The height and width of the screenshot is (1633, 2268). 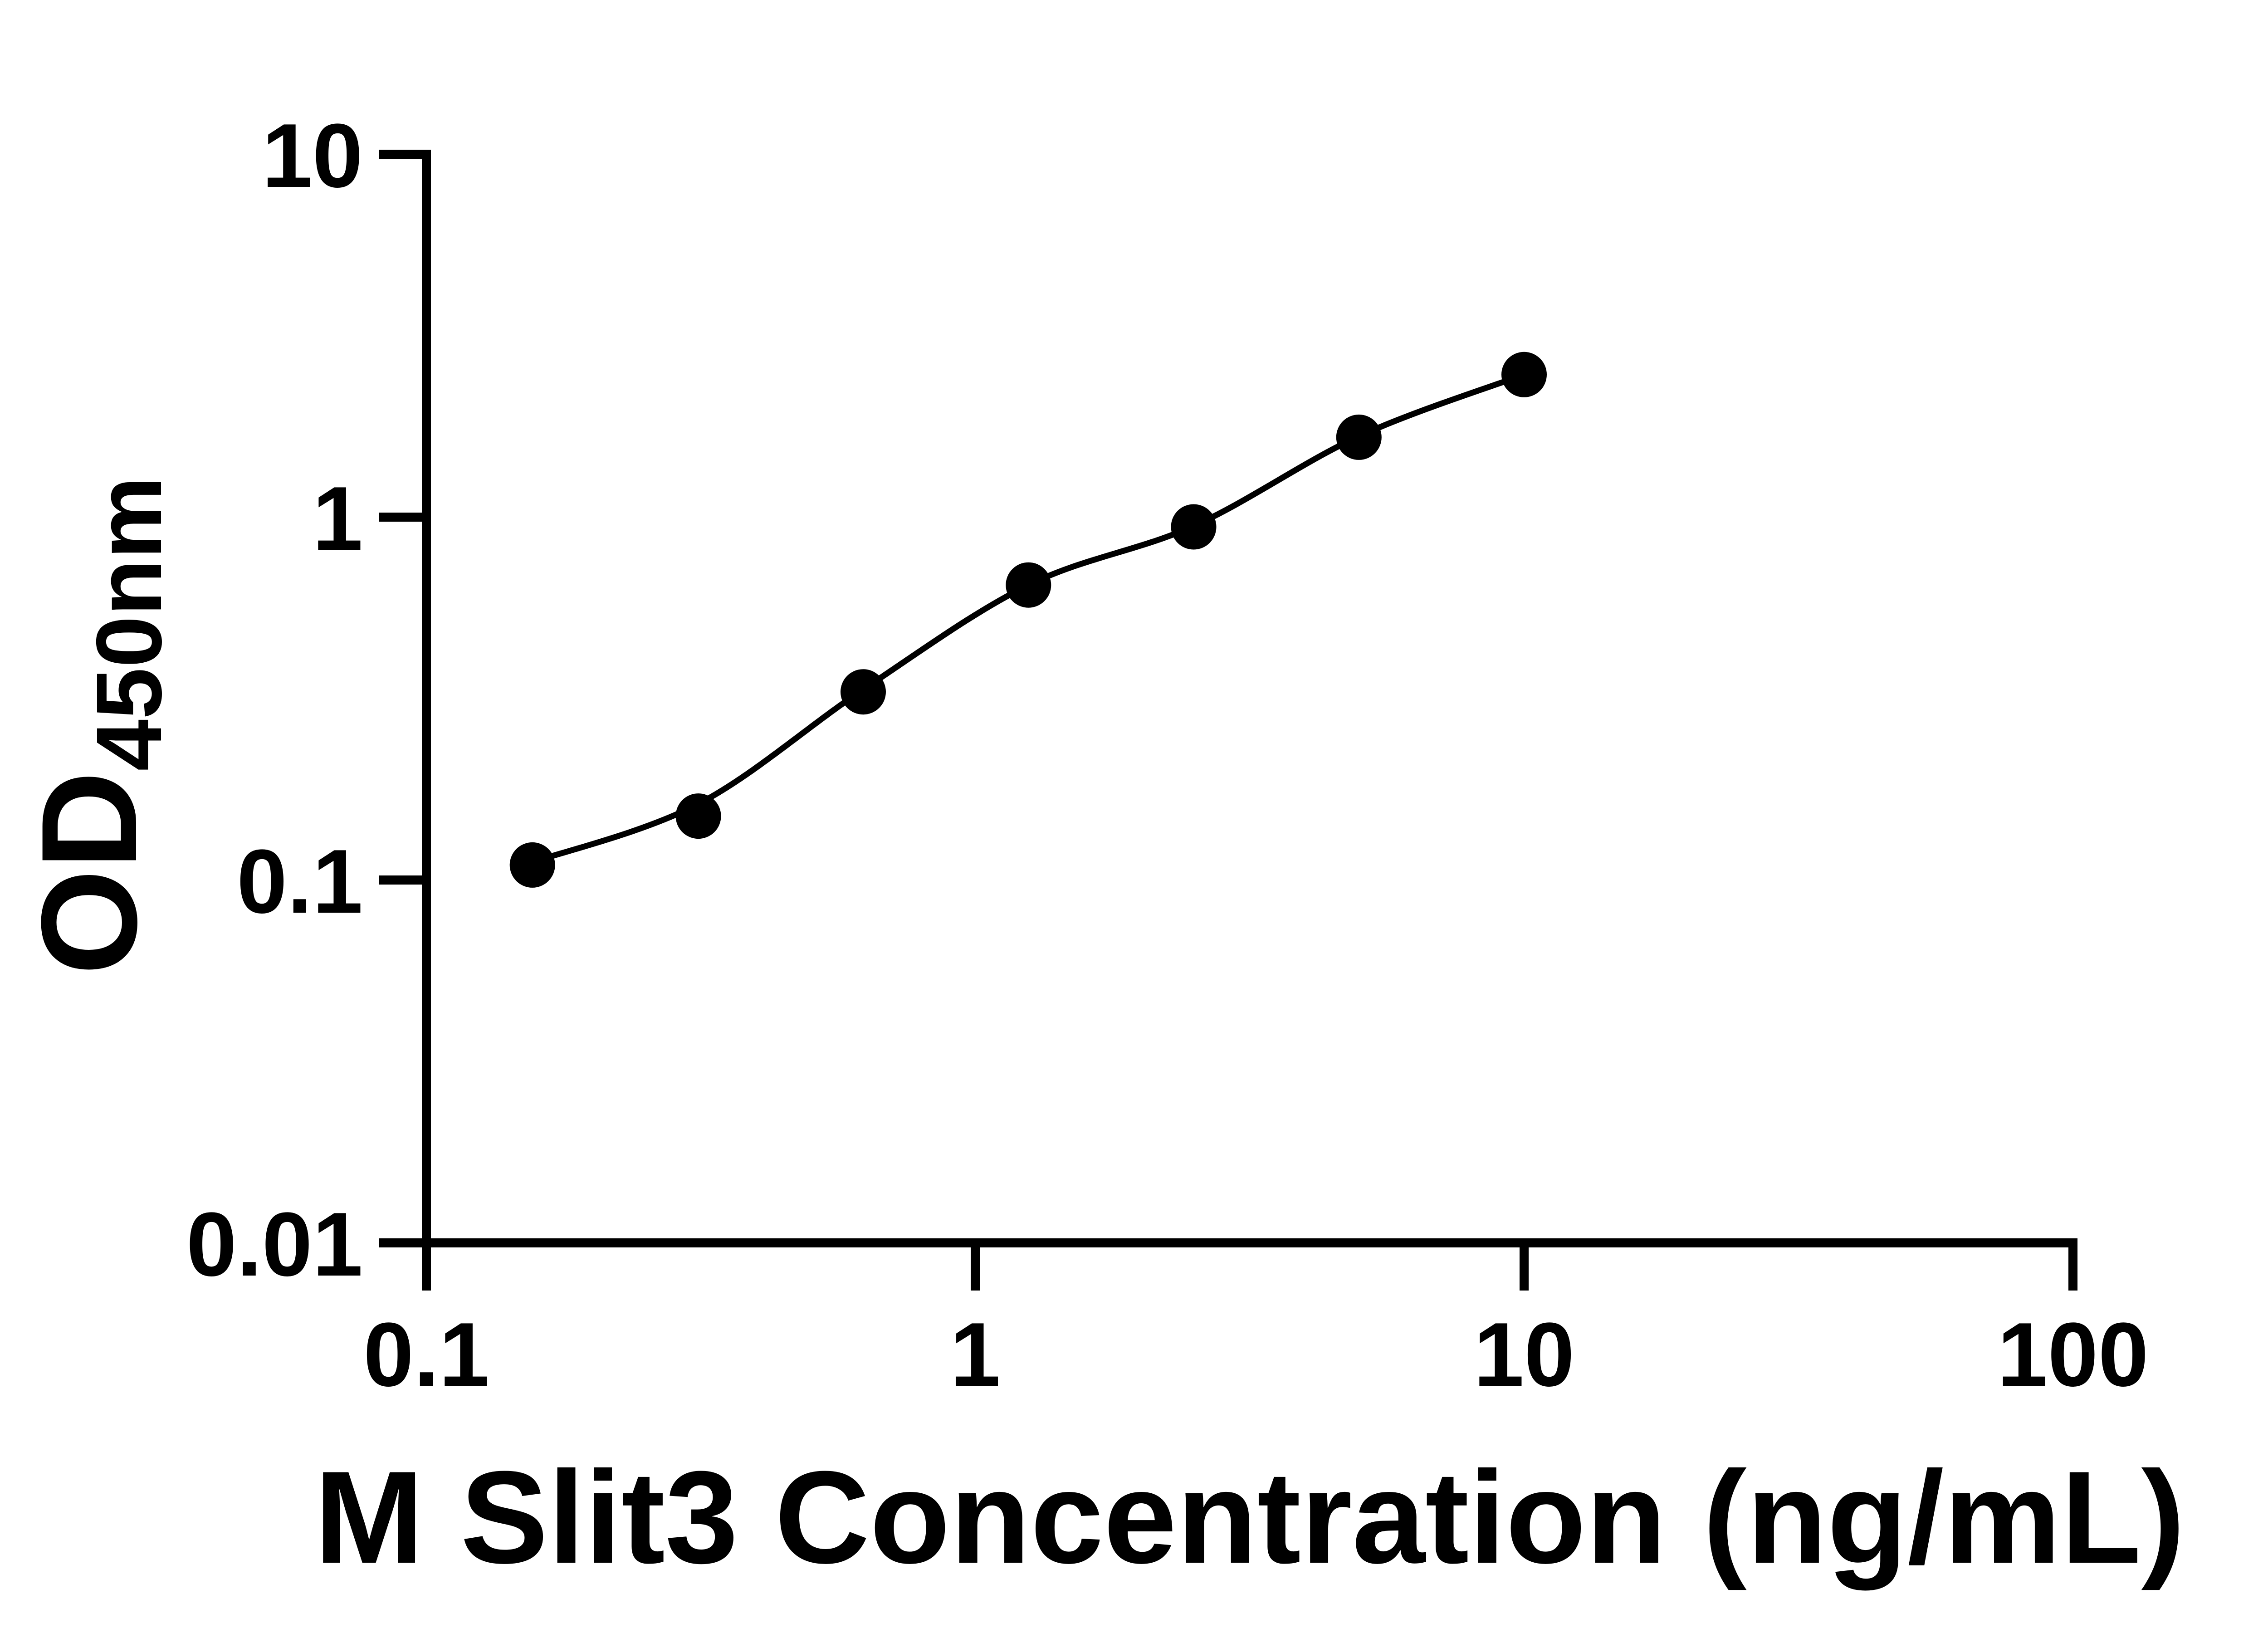 What do you see at coordinates (275, 700) in the screenshot?
I see `y-axis-tick-labels: 0.01 0.1 1 10` at bounding box center [275, 700].